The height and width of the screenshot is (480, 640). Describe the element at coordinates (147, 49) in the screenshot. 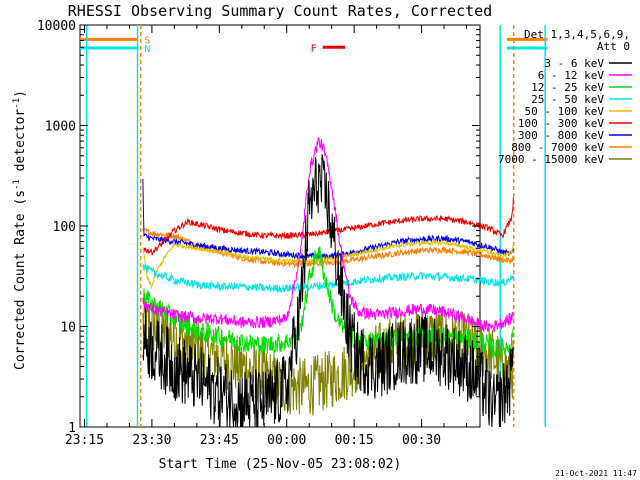

I see `flag-label: N` at that location.